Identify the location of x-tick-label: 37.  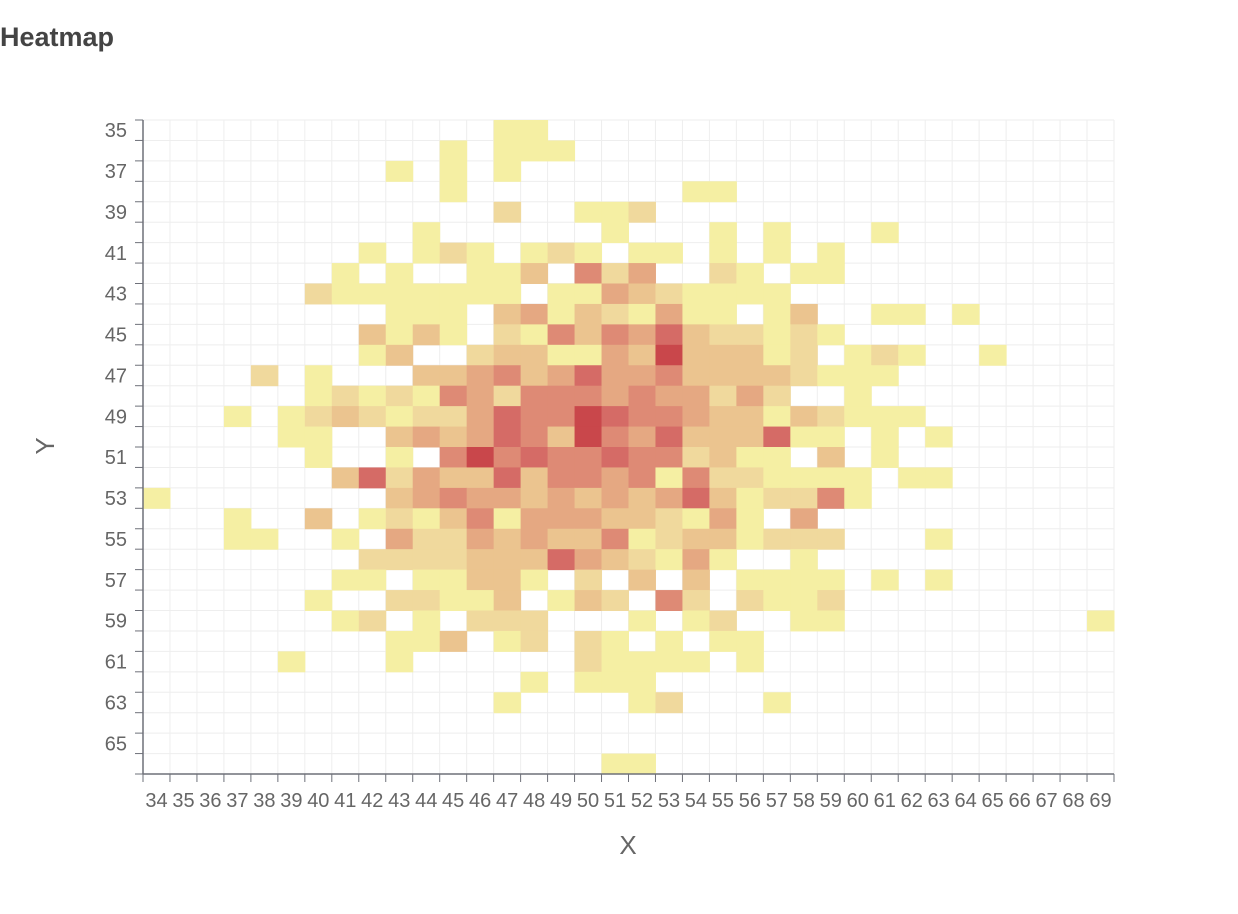
(237, 801).